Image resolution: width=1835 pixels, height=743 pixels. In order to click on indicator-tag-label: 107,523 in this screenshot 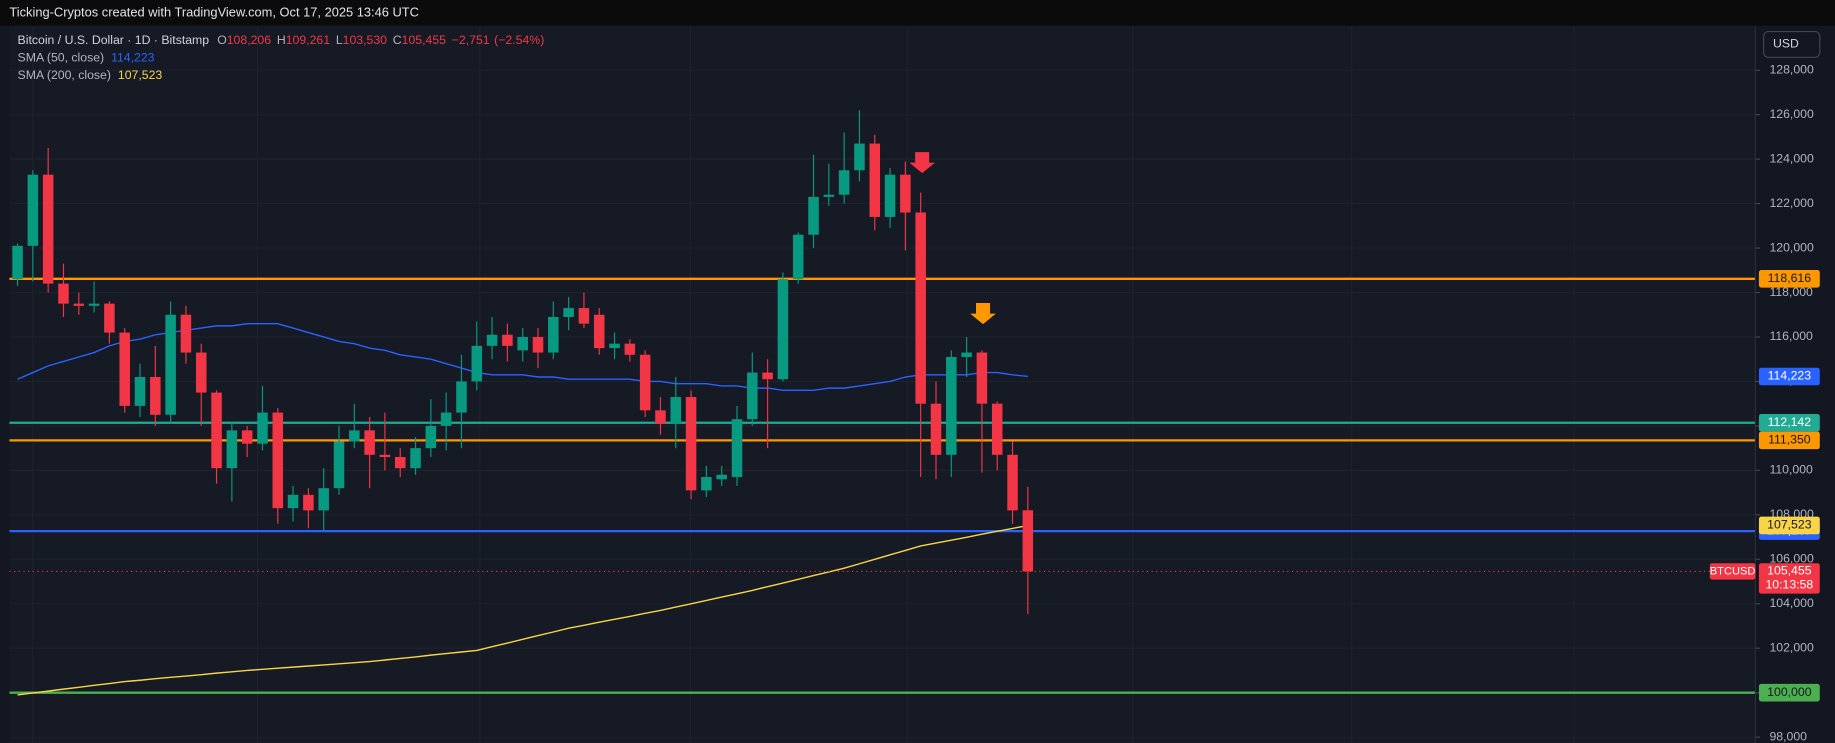, I will do `click(1789, 525)`.